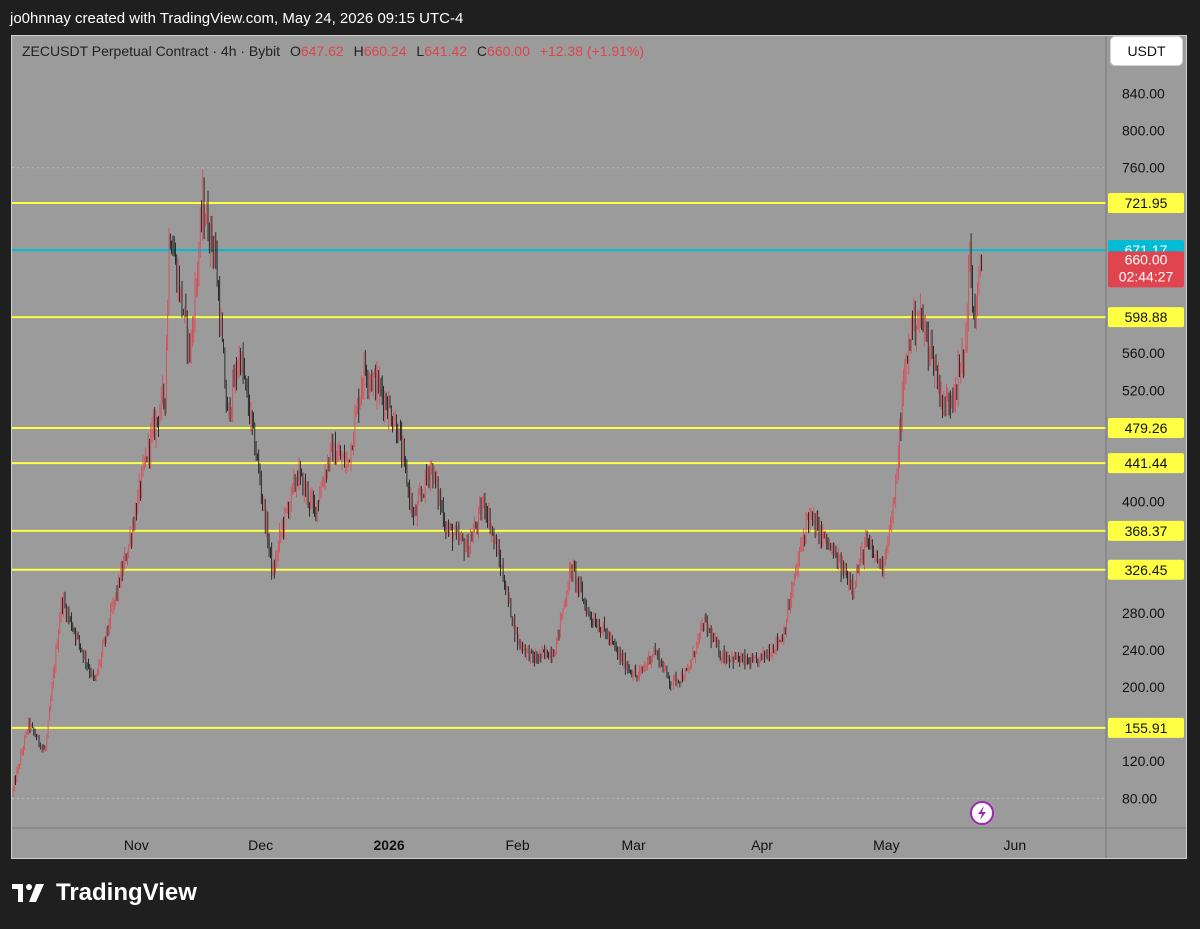 This screenshot has height=929, width=1200. What do you see at coordinates (1143, 613) in the screenshot?
I see `price-tick-label: 280.00` at bounding box center [1143, 613].